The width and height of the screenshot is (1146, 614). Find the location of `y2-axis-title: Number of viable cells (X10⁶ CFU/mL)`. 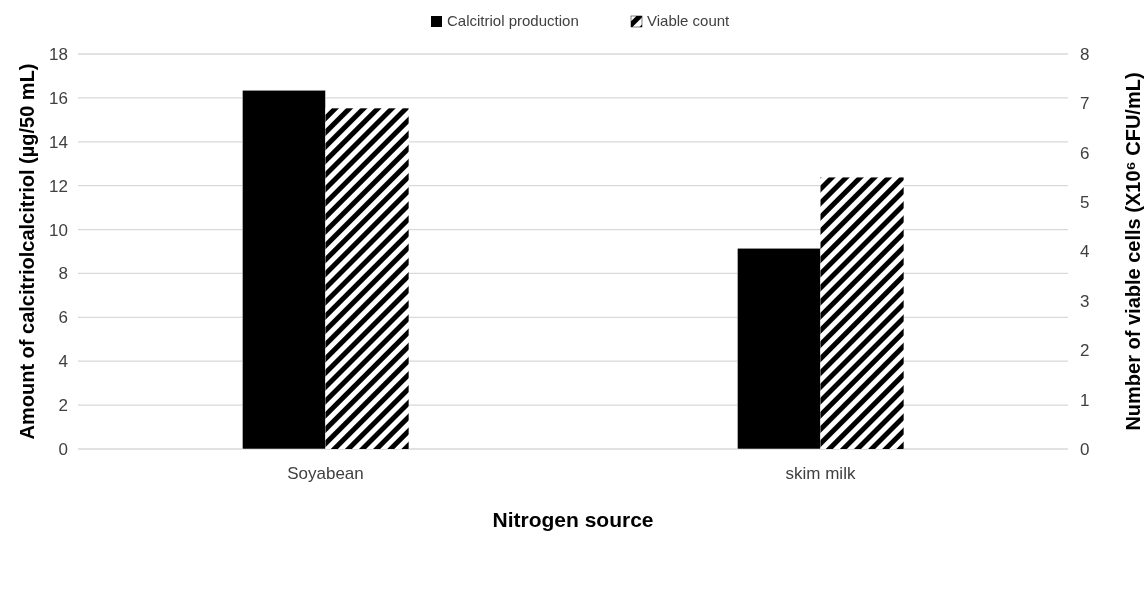

y2-axis-title: Number of viable cells (X10⁶ CFU/mL) is located at coordinates (1133, 251).